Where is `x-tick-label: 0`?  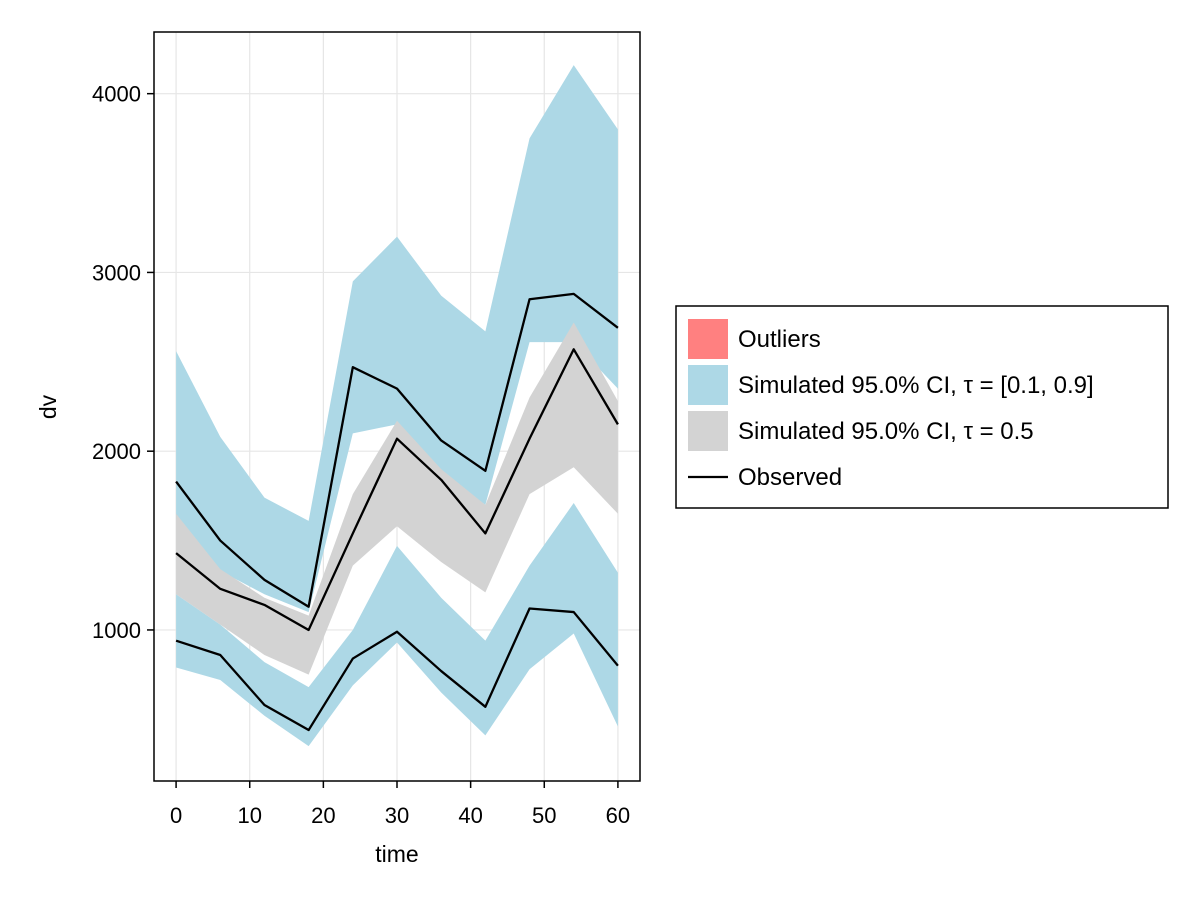
x-tick-label: 0 is located at coordinates (176, 815).